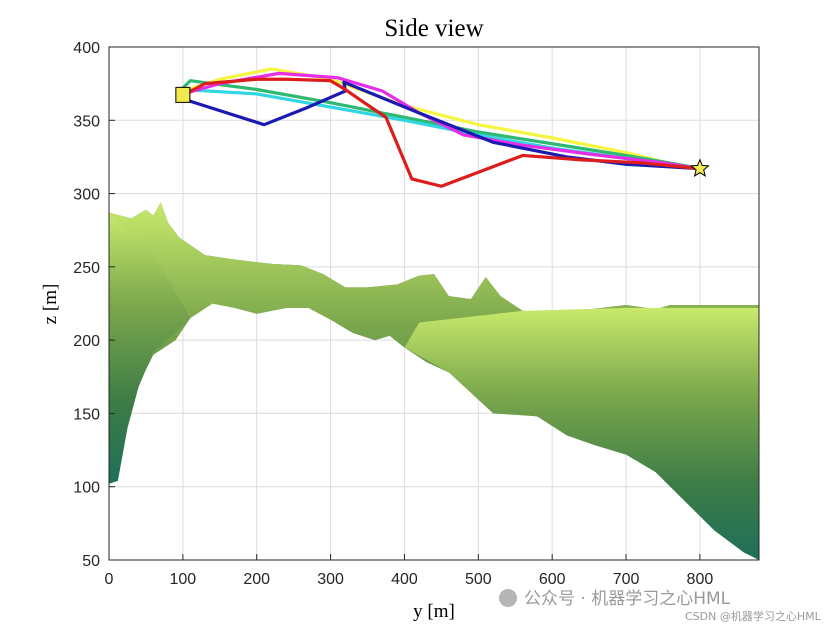  Describe the element at coordinates (150, 348) in the screenshot. I see `terrain-left-face` at that location.